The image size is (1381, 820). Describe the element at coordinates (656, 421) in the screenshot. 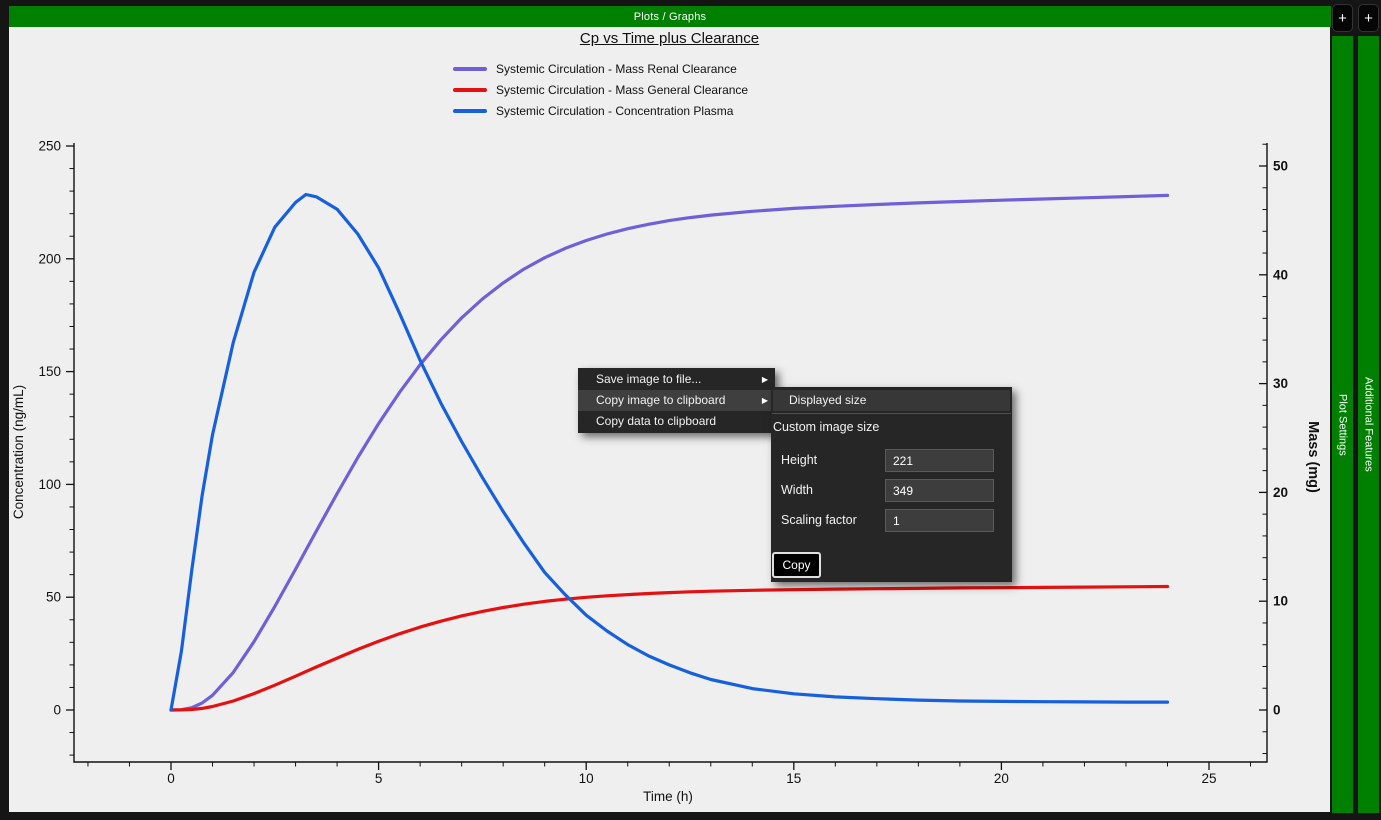

I see `menu-item-label: Copy data to clipboard` at that location.